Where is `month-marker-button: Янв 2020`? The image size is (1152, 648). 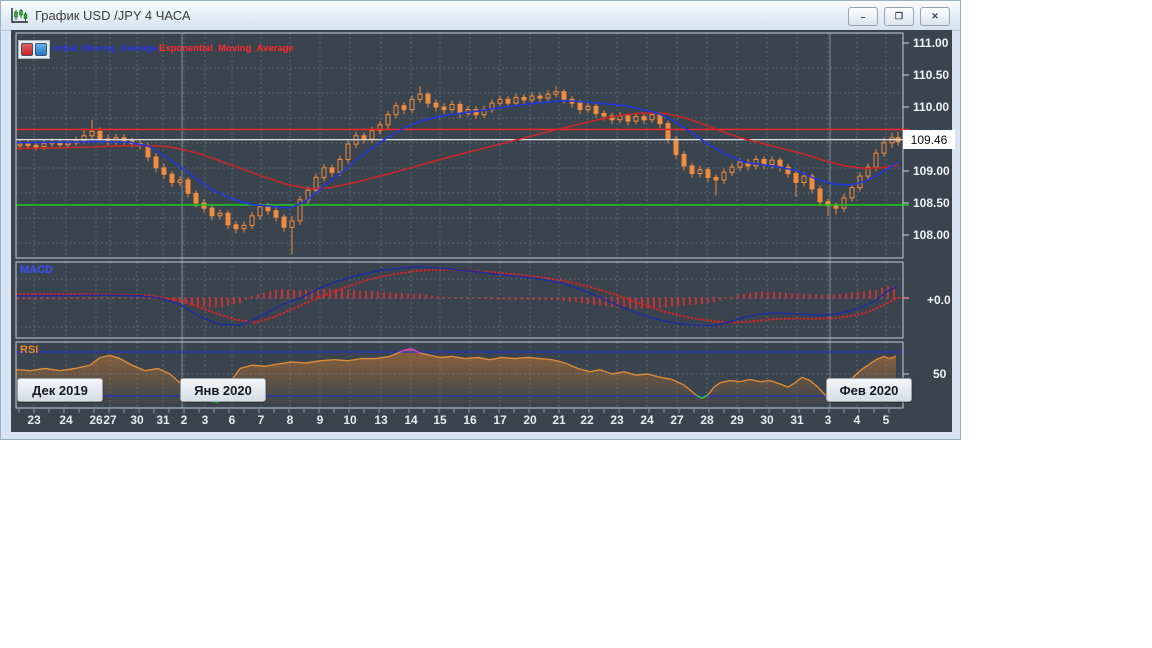
month-marker-button: Янв 2020 is located at coordinates (223, 390).